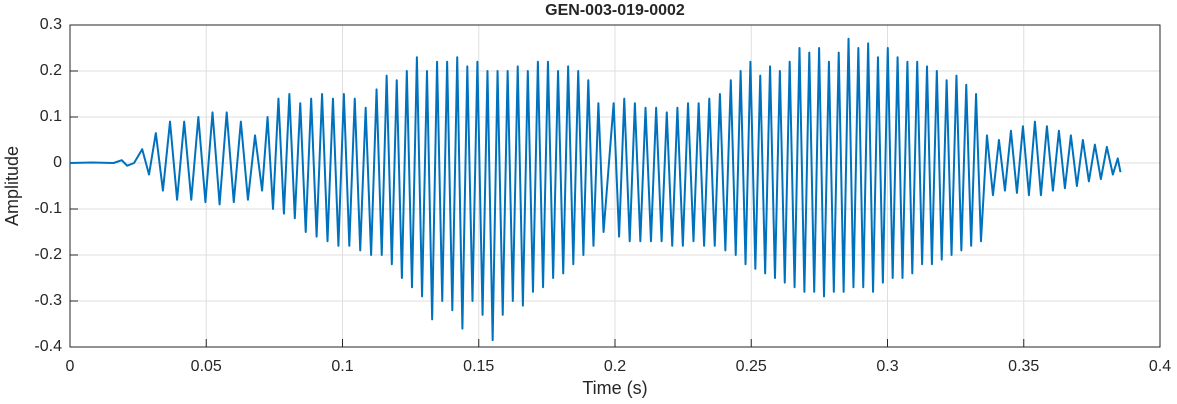 The image size is (1177, 404). I want to click on y-tick-label: 0.2, so click(51, 70).